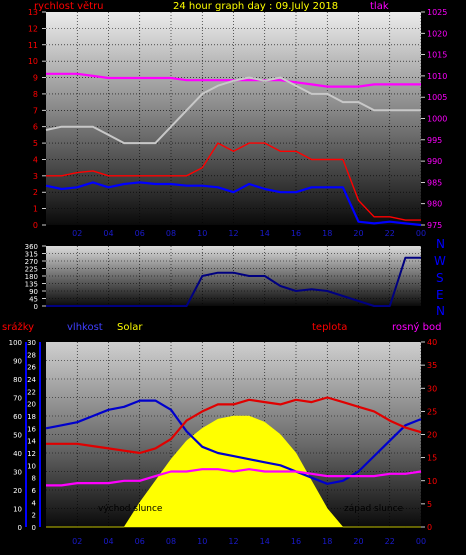  Describe the element at coordinates (327, 541) in the screenshot. I see `temp-x-tick: 18` at that location.